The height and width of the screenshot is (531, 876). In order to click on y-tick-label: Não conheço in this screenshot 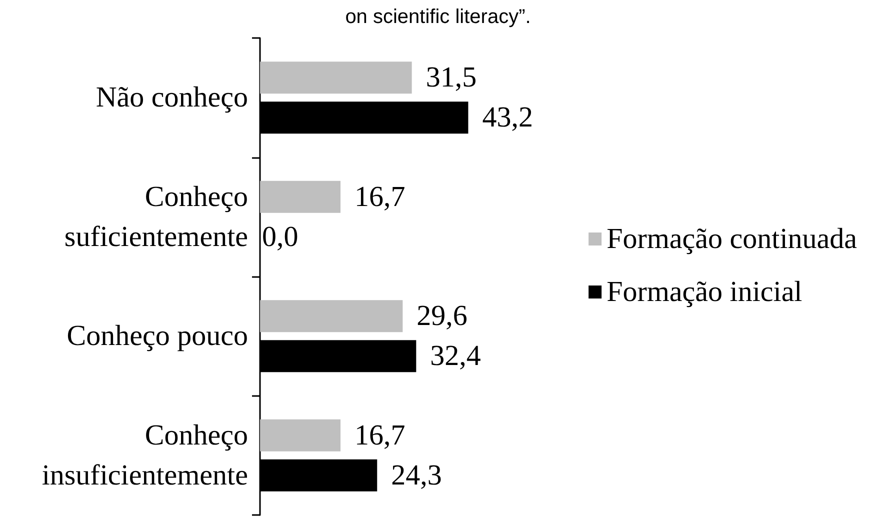, I will do `click(172, 98)`.